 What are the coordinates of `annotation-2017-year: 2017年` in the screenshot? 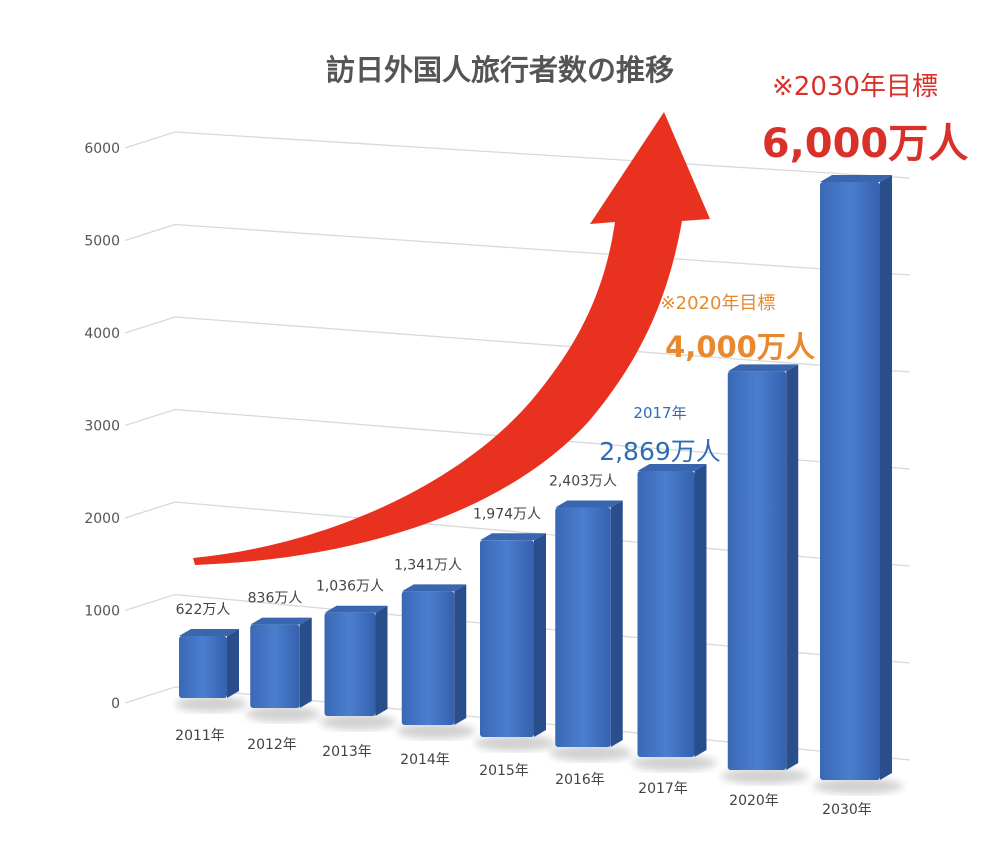 It's located at (659, 413).